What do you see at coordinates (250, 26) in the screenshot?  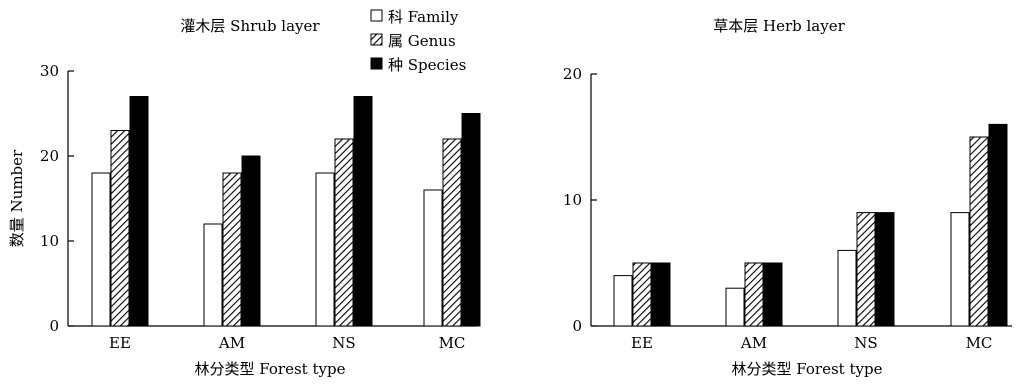 I see `chart-title: 灌木层 Shrub layer` at bounding box center [250, 26].